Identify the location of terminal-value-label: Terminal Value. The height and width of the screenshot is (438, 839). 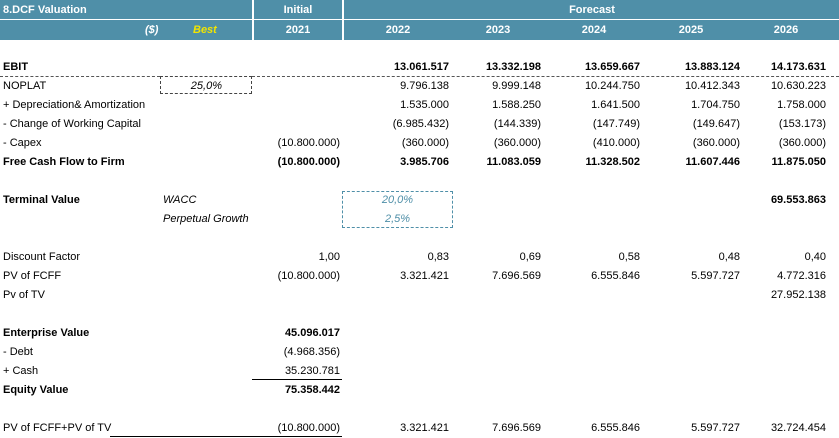
(41, 200).